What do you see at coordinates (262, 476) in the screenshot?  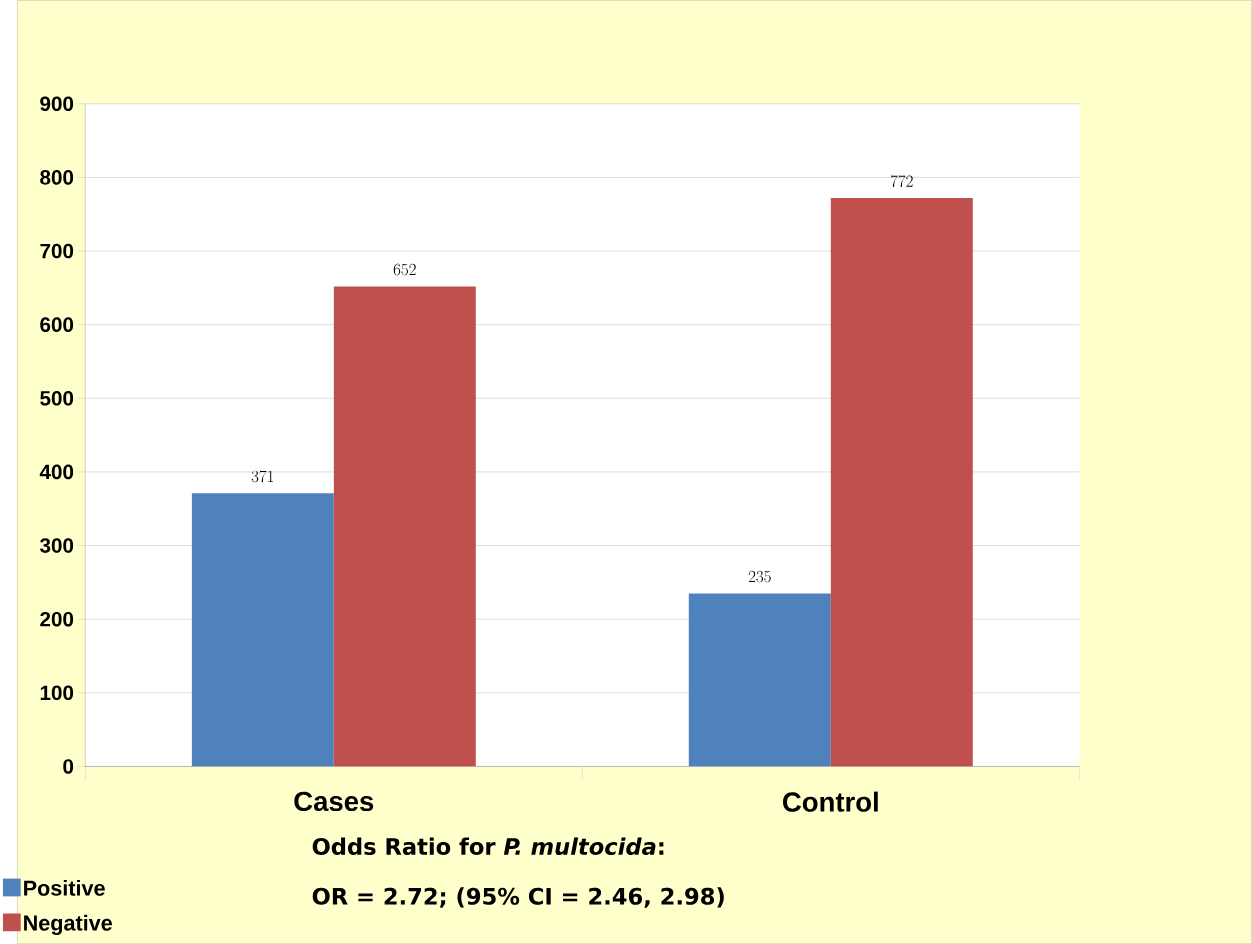 I see `data-label: 371` at bounding box center [262, 476].